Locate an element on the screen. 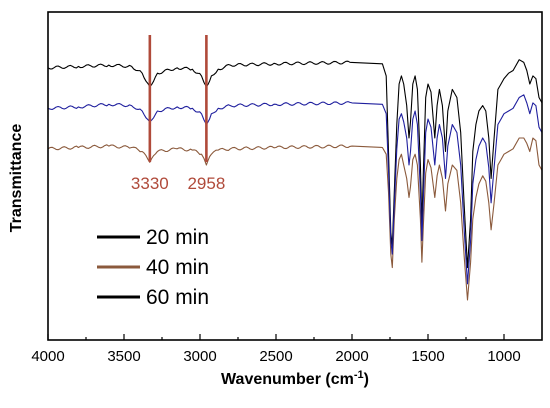 Image resolution: width=550 pixels, height=408 pixels. annotation-label-1: 3330 is located at coordinates (150, 183).